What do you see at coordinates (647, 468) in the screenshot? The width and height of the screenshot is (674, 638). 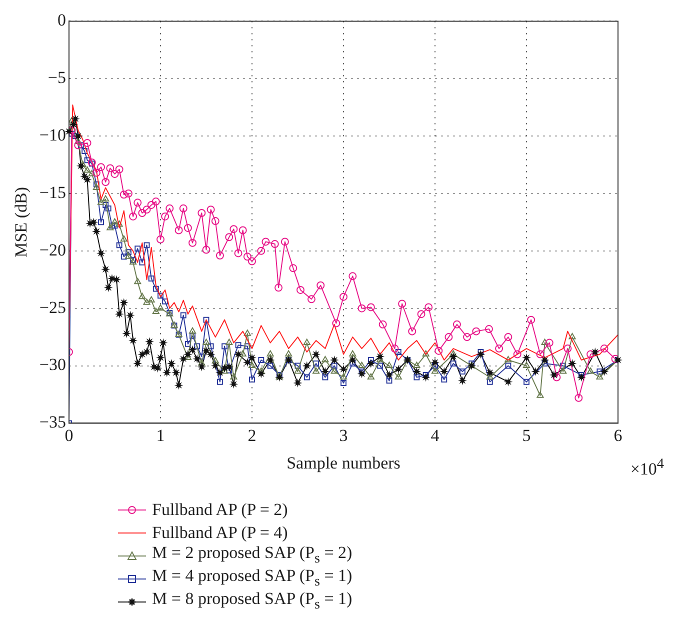 I see `text: ×10$^{4}$` at bounding box center [647, 468].